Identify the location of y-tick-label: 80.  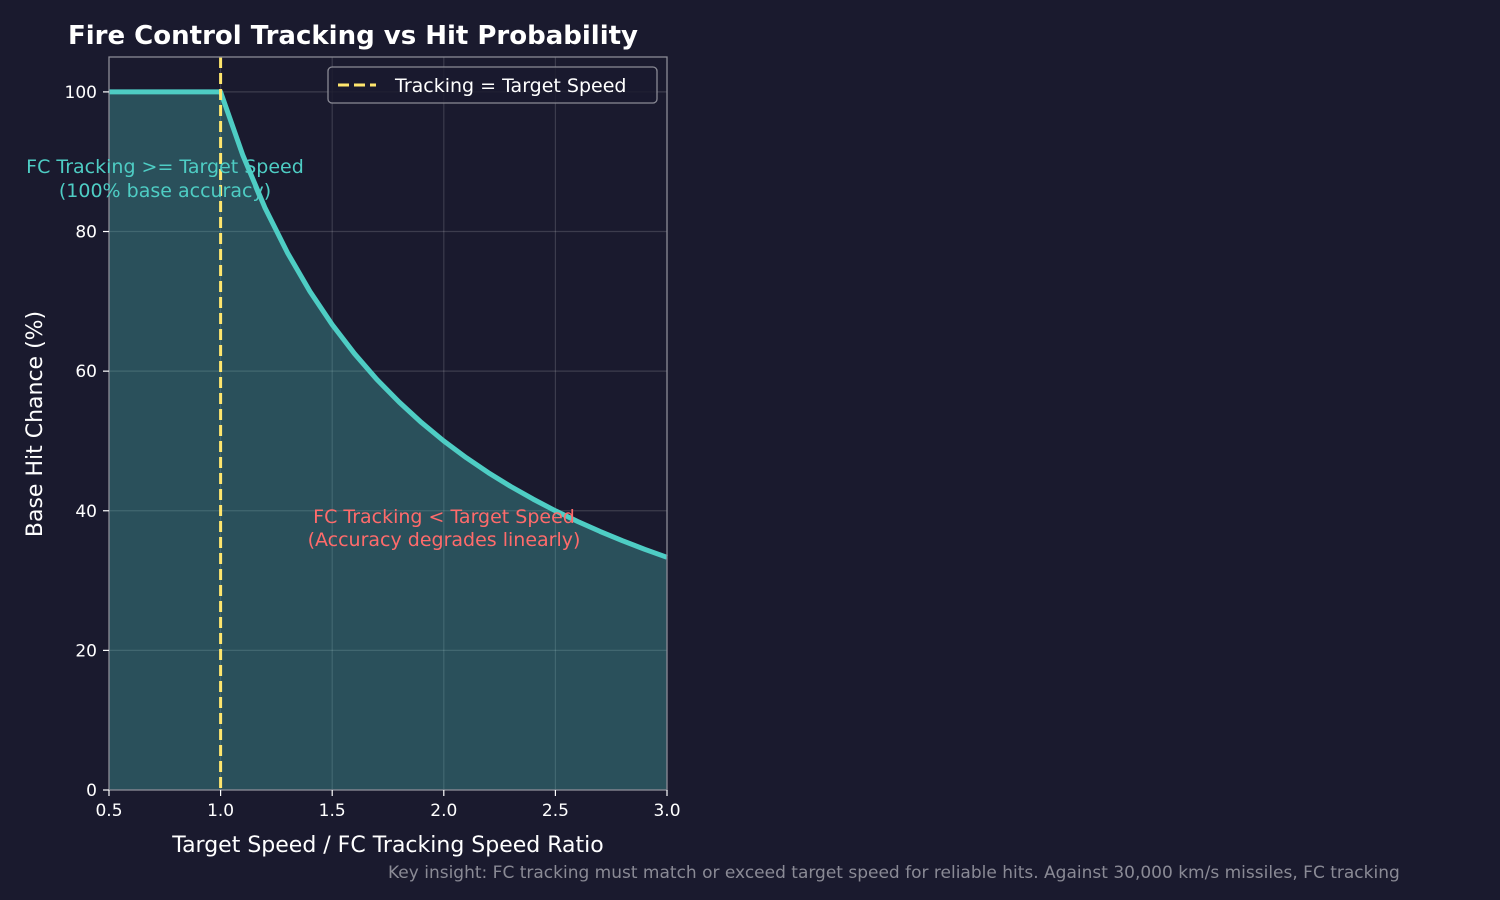
(86, 233).